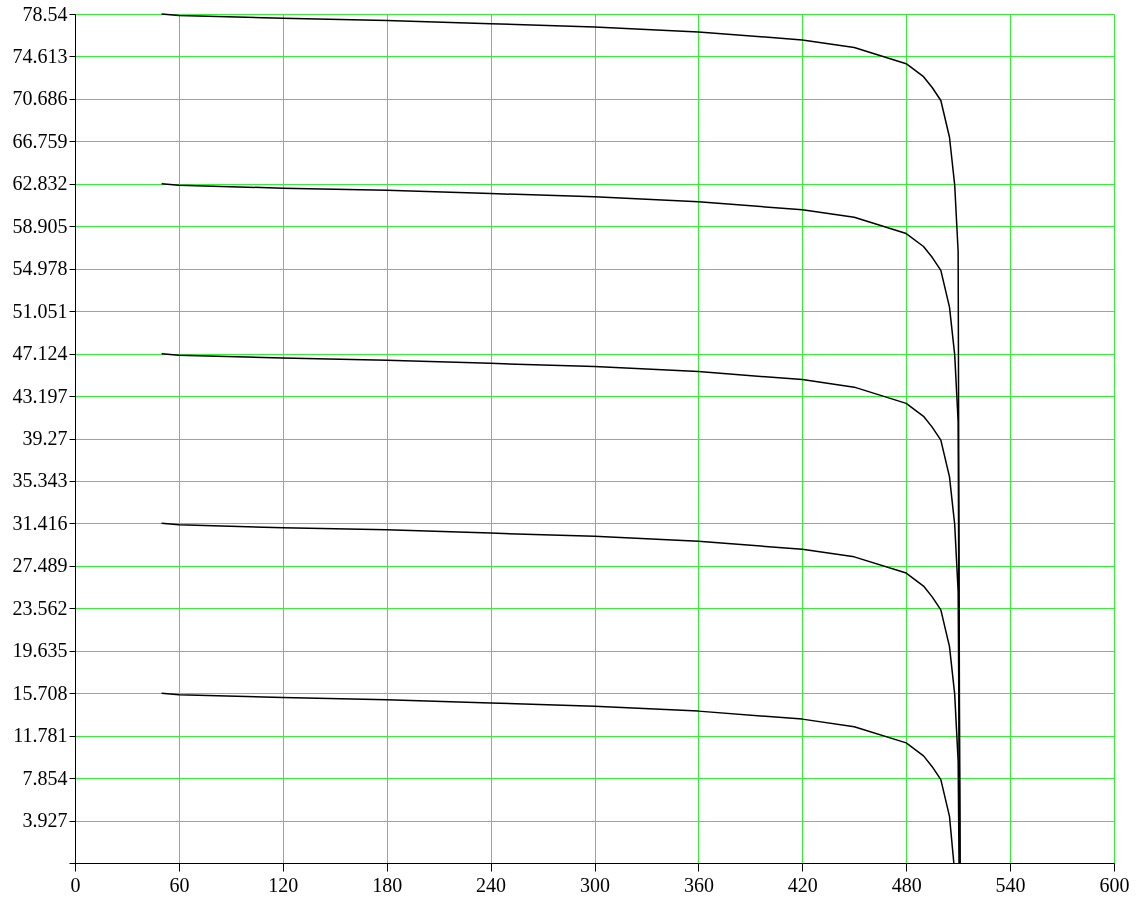  What do you see at coordinates (45, 777) in the screenshot?
I see `y-tick-label: 7.854` at bounding box center [45, 777].